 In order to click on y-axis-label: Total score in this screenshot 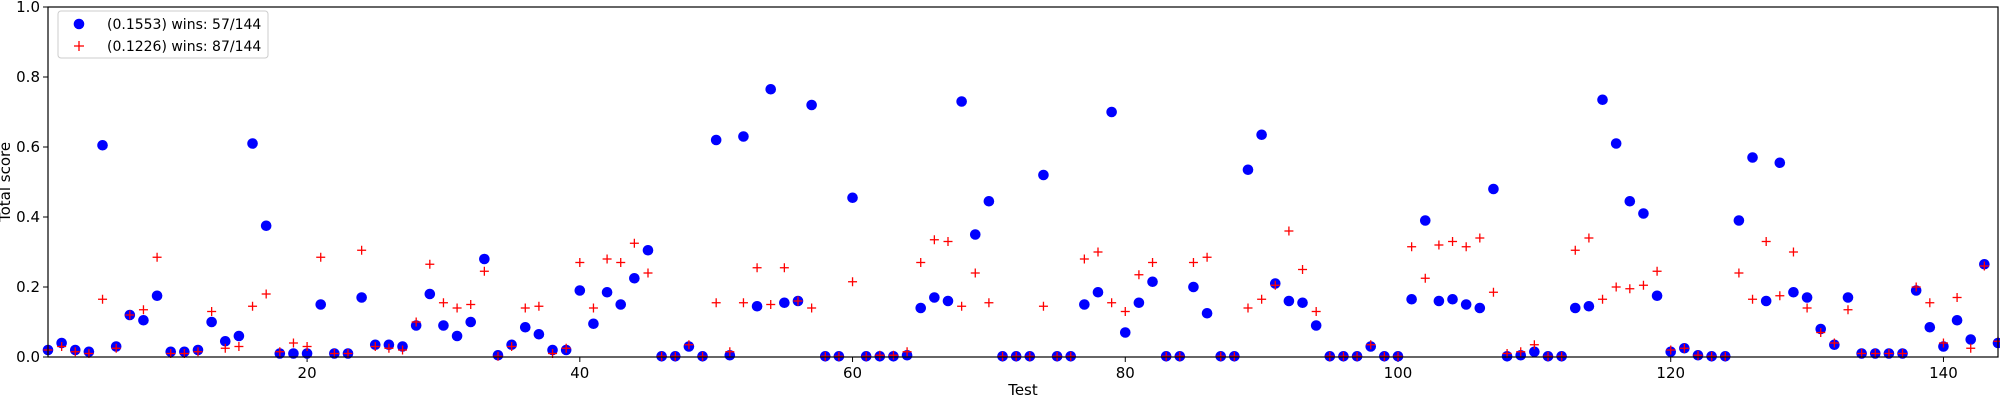, I will do `click(7, 182)`.